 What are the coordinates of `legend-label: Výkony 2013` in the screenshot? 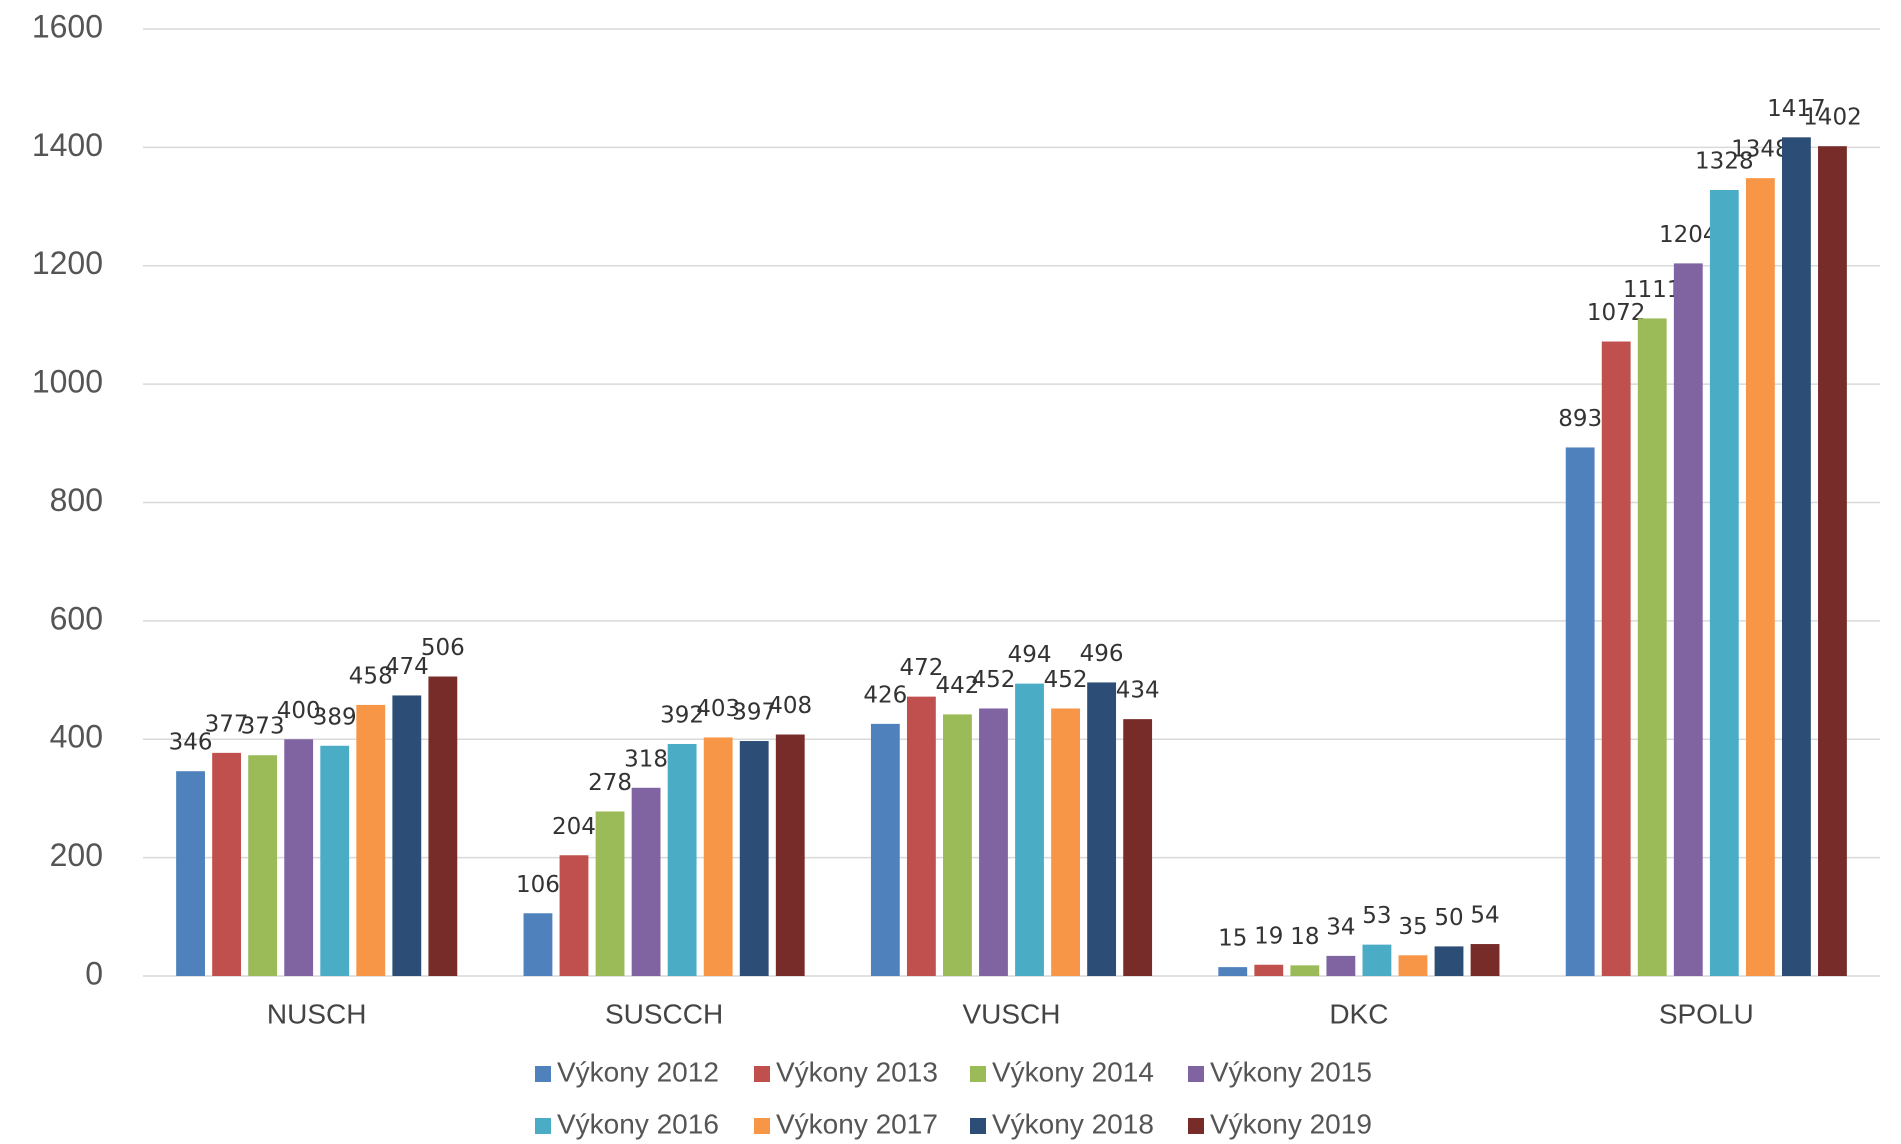 It's located at (857, 1071).